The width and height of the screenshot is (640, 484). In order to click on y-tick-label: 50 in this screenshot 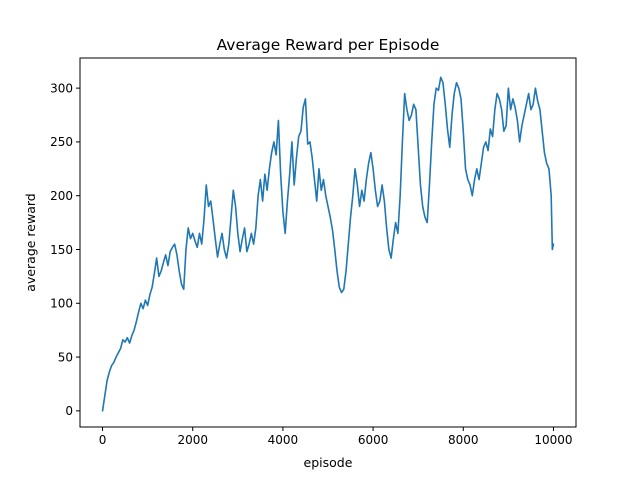, I will do `click(65, 357)`.